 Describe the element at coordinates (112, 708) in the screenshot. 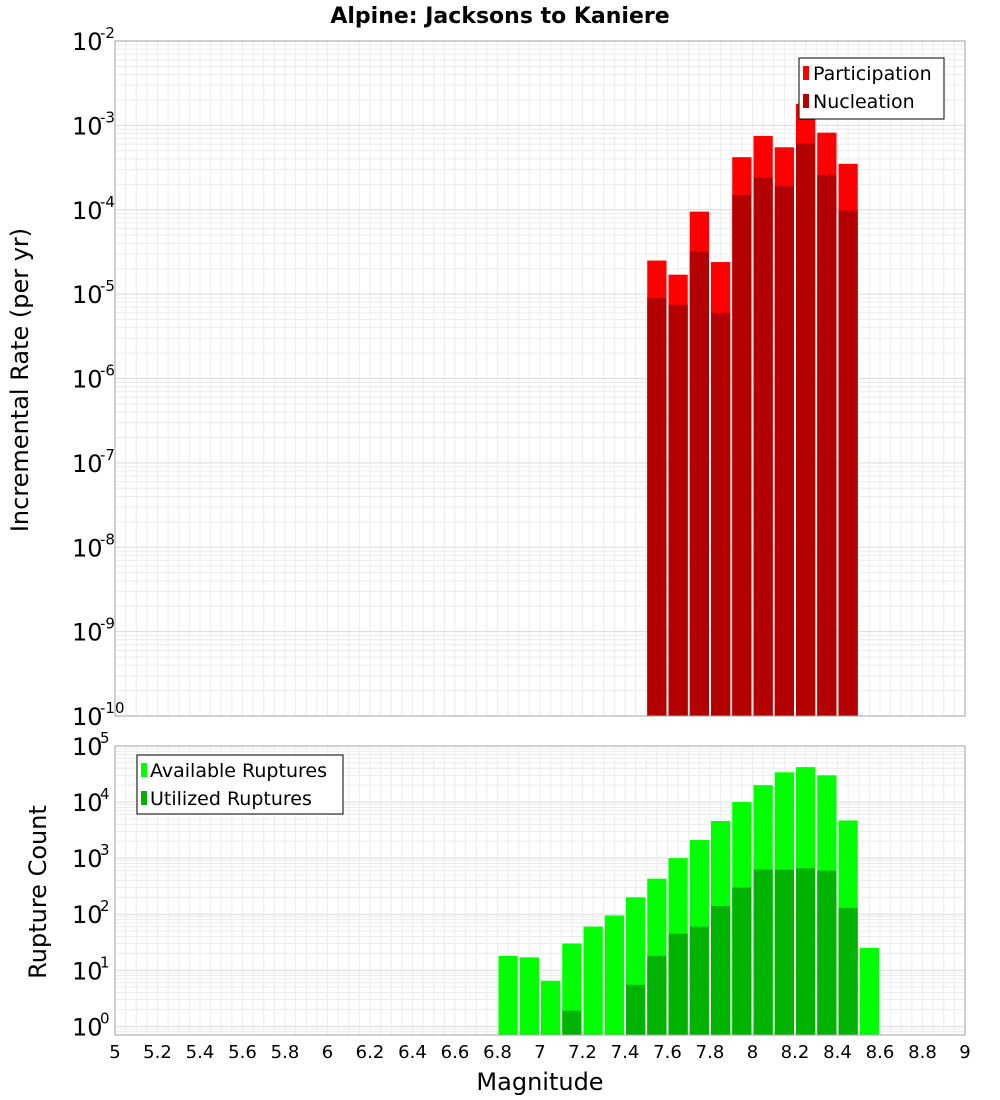

I see `rate-y-tick-exponent: -10` at that location.